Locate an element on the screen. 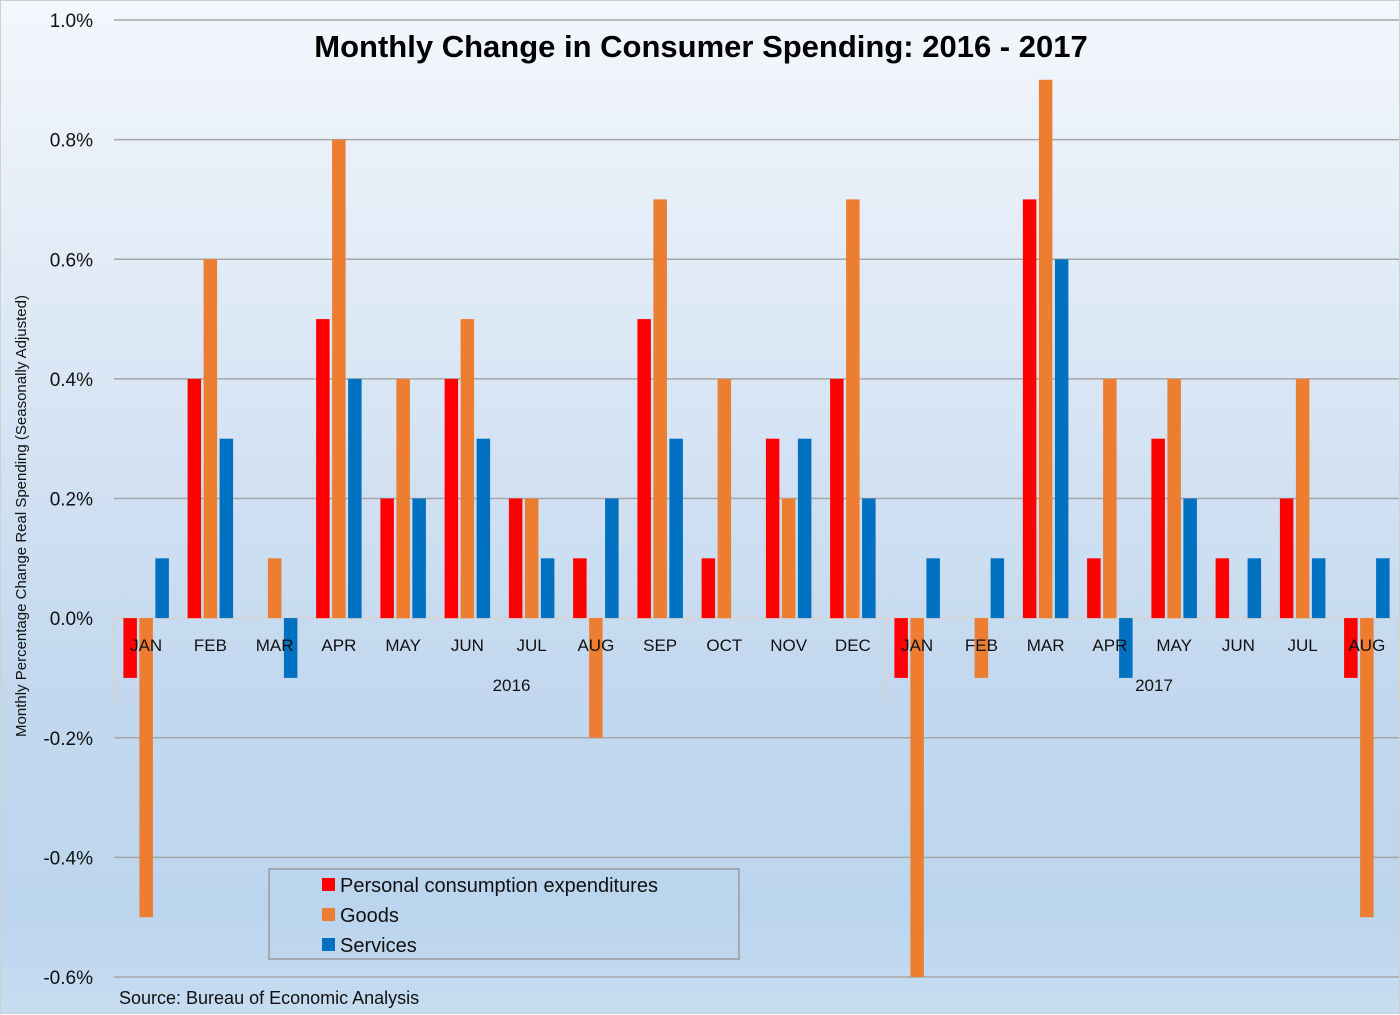 The image size is (1400, 1015). x-axis-category-label: SEP is located at coordinates (660, 645).